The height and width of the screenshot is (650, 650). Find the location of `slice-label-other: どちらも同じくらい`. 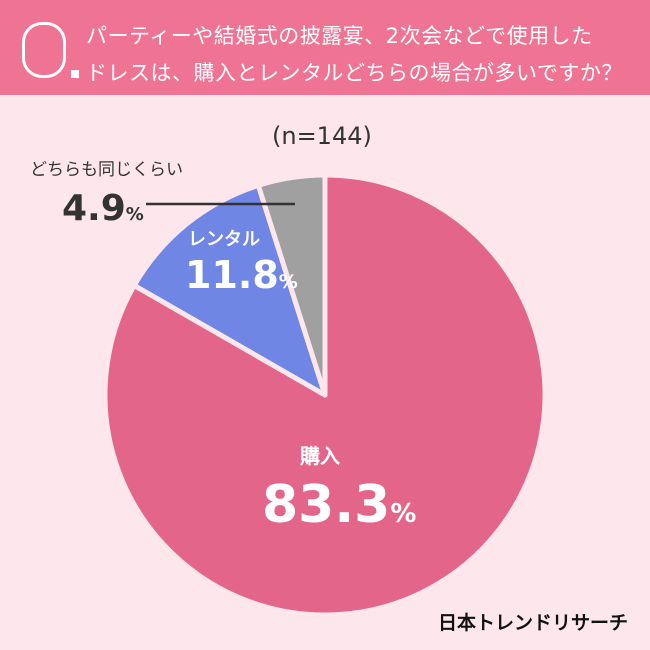

slice-label-other: どちらも同じくらい is located at coordinates (106, 170).